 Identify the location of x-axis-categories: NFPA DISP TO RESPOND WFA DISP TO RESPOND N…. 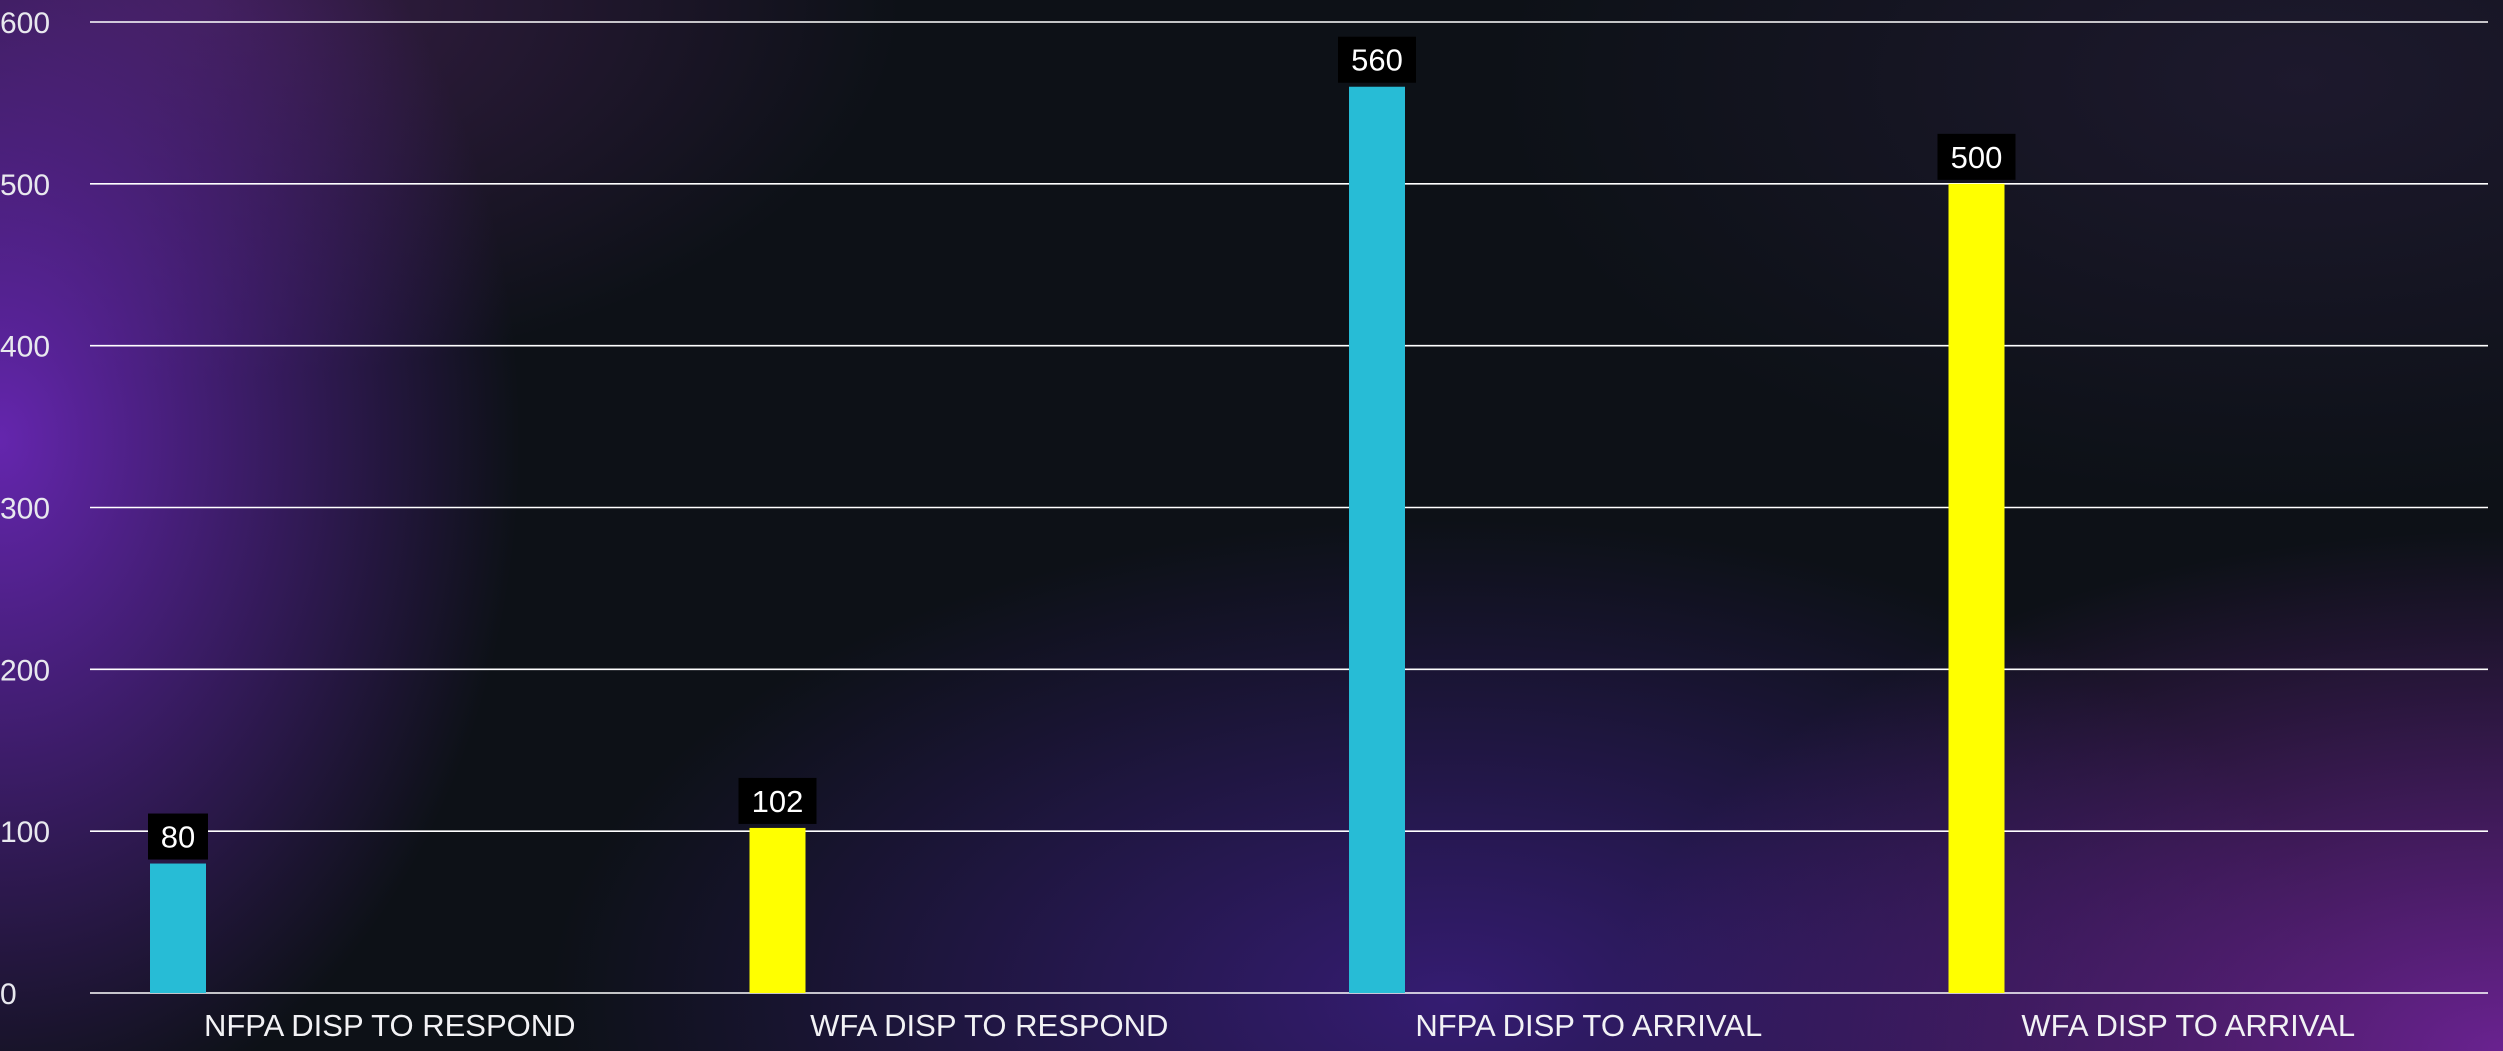
(1279, 1025).